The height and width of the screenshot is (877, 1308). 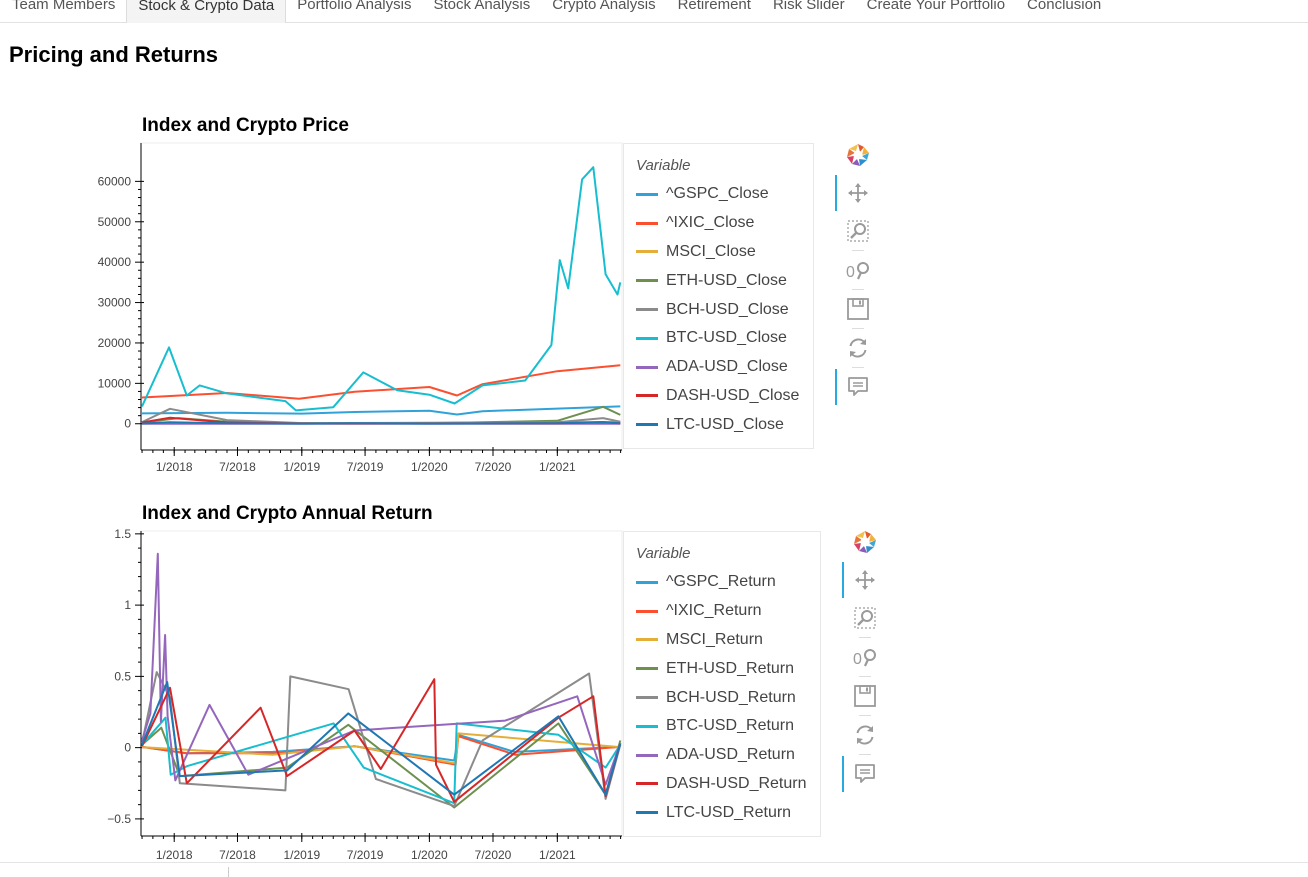 What do you see at coordinates (726, 280) in the screenshot?
I see `legend-label: ETH-USD_Close` at bounding box center [726, 280].